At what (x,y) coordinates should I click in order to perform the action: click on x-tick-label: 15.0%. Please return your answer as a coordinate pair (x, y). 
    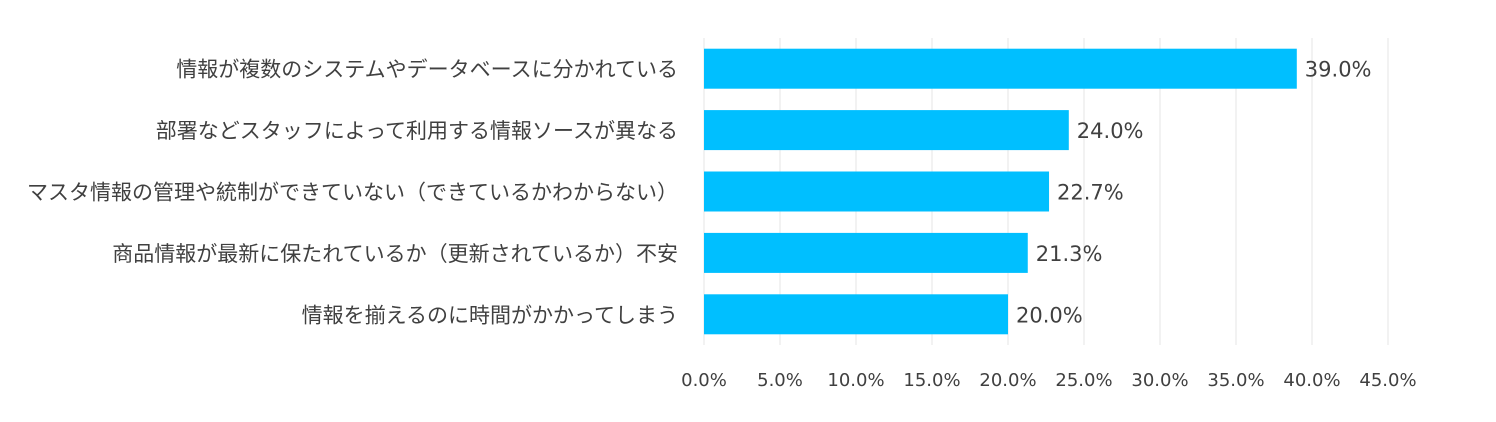
    Looking at the image, I should click on (931, 380).